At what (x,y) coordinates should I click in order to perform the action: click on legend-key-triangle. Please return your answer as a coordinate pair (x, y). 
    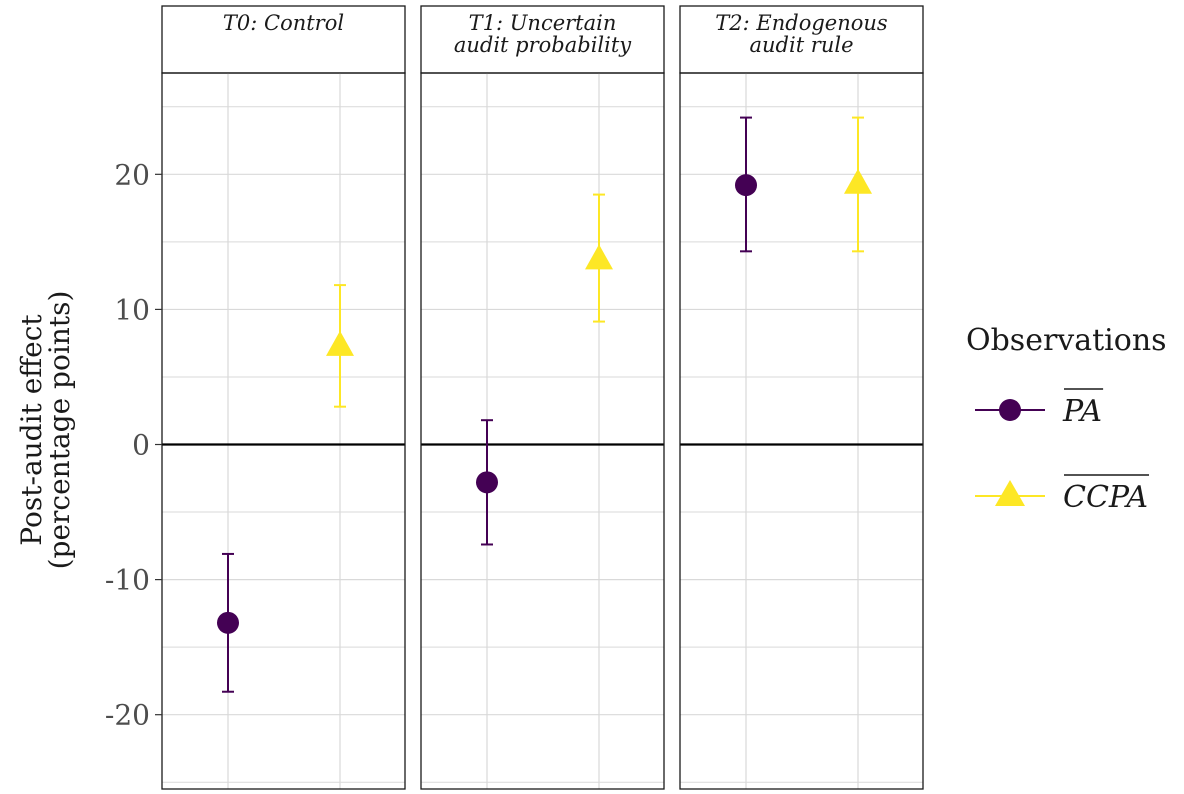
    Looking at the image, I should click on (1010, 493).